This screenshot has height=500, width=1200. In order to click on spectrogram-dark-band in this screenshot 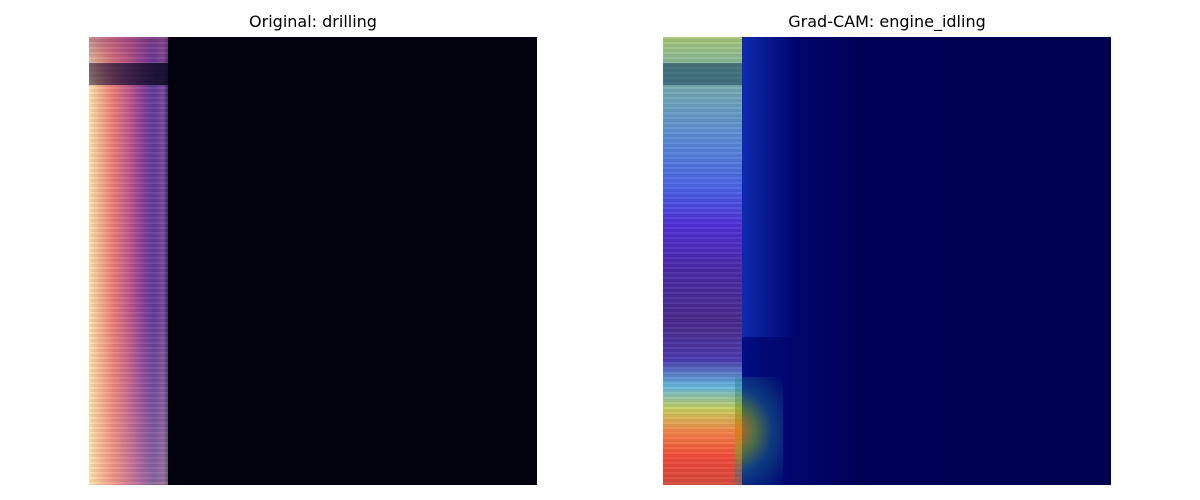, I will do `click(128, 74)`.